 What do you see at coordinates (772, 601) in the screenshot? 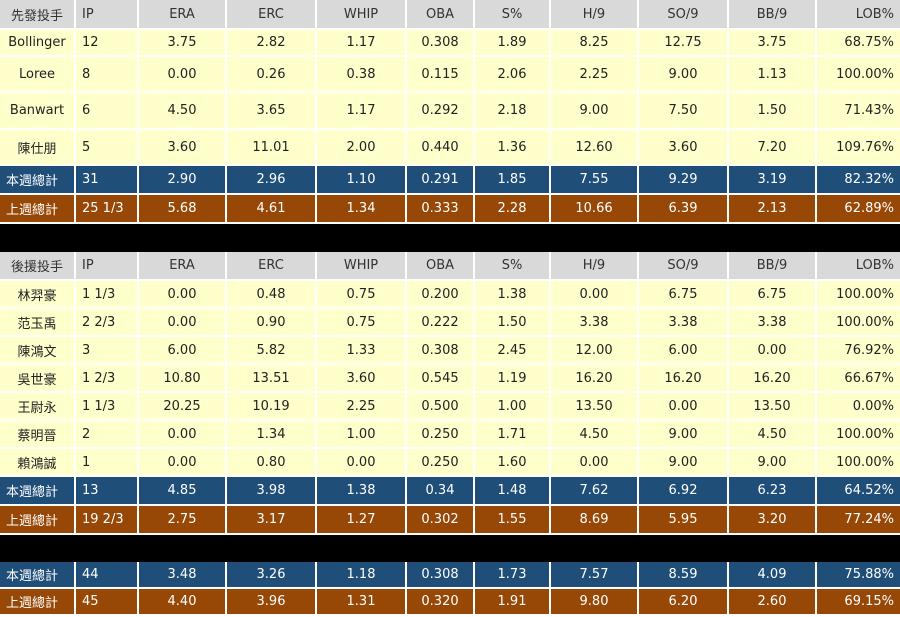
I see `stat-cell: 2.60` at bounding box center [772, 601].